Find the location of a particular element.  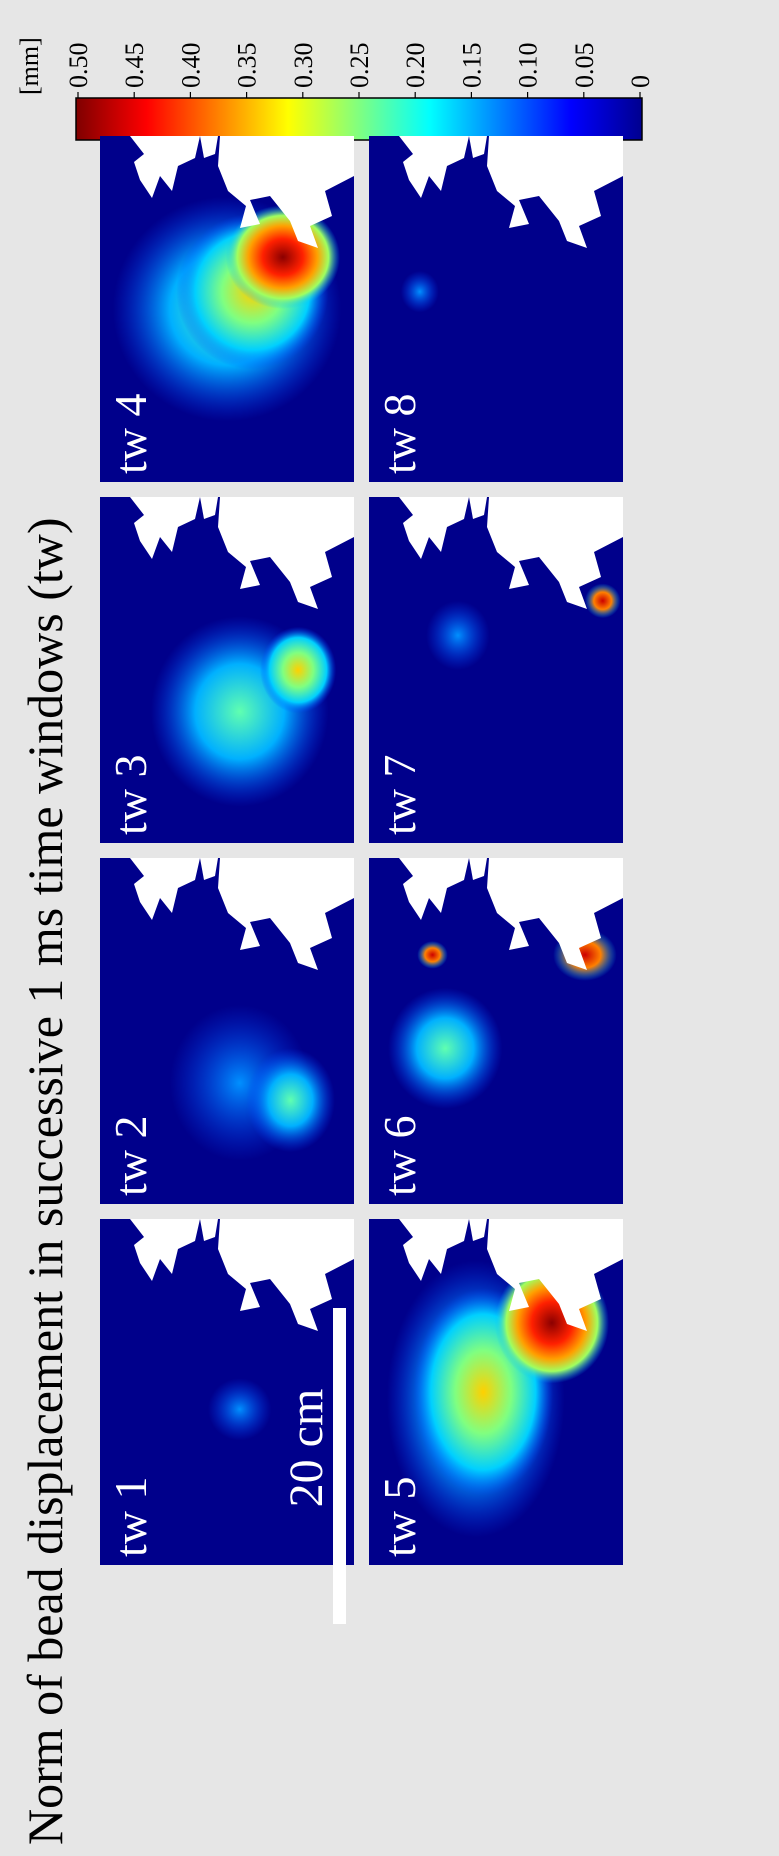

panel-tw-2: tw 2 is located at coordinates (227, 1031).